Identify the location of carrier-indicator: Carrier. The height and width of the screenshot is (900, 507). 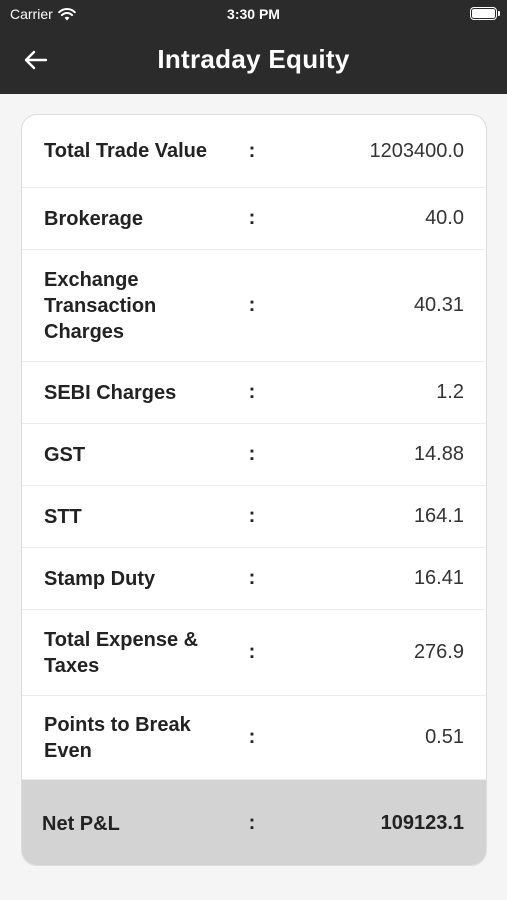
(43, 14).